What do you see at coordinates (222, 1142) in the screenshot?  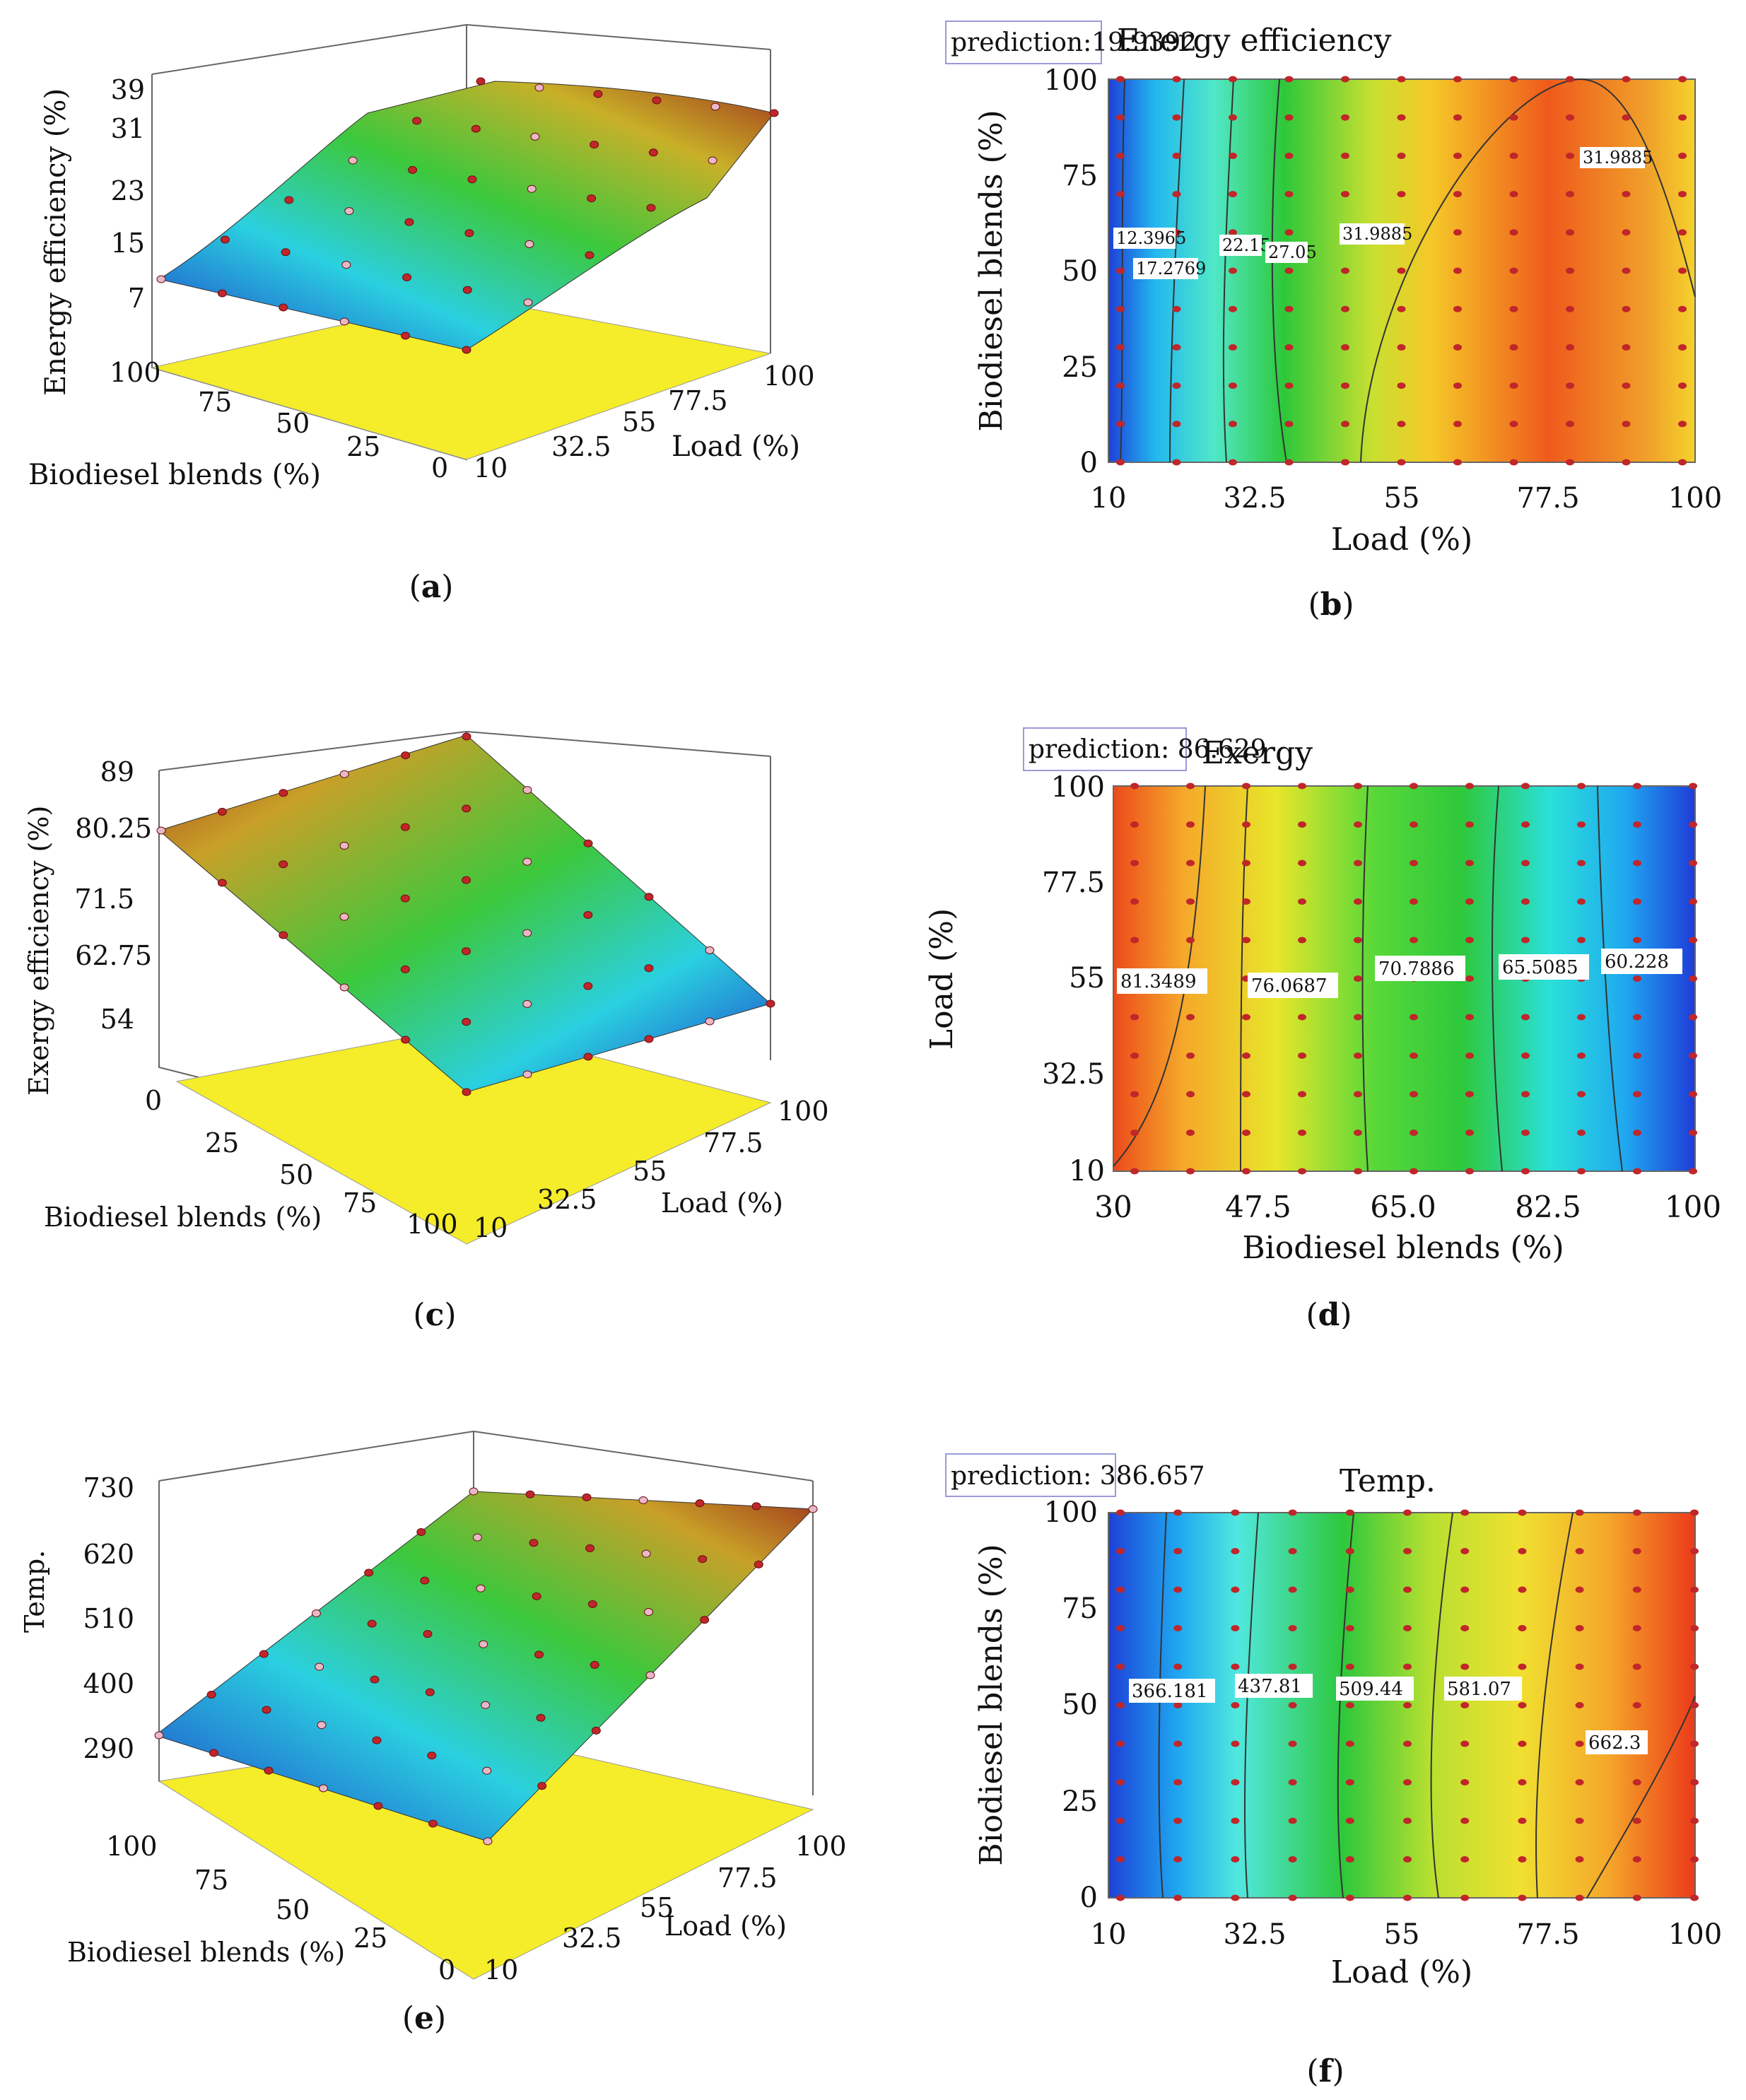 I see `chart-c-ytick: 25` at bounding box center [222, 1142].